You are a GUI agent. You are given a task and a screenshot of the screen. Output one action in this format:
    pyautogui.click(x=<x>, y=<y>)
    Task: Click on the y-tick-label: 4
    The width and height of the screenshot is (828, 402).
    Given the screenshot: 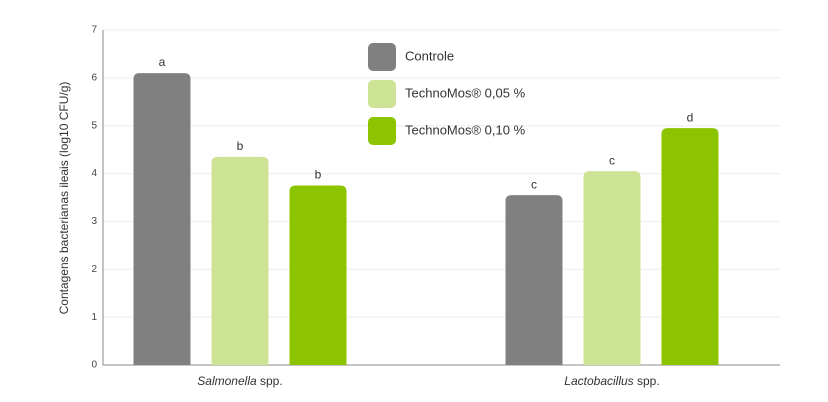 What is the action you would take?
    pyautogui.click(x=94, y=173)
    